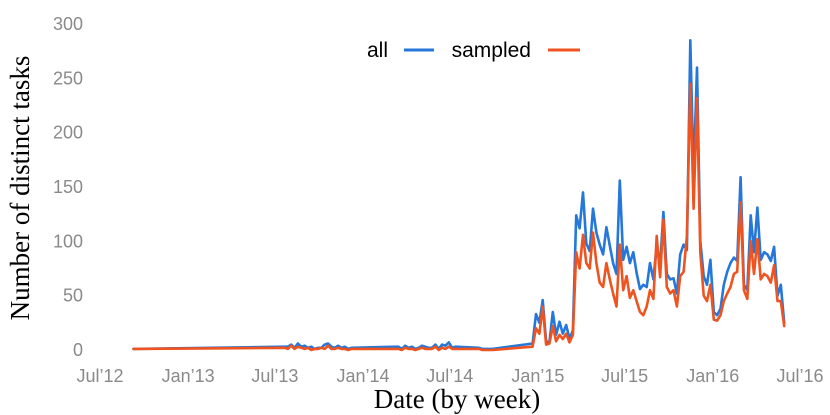  What do you see at coordinates (537, 376) in the screenshot?
I see `x-tick-label: Jan’15` at bounding box center [537, 376].